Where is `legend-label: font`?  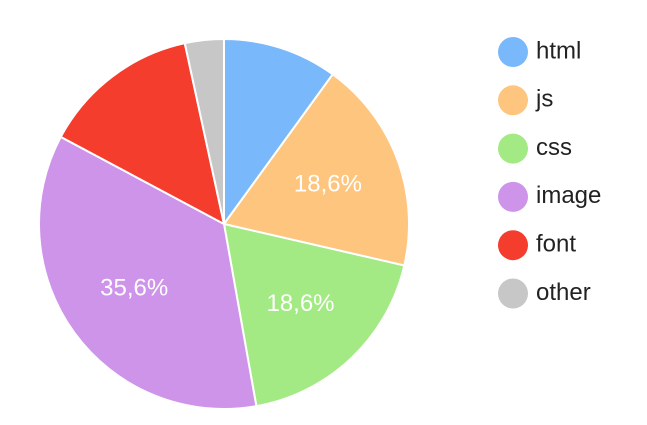 legend-label: font is located at coordinates (556, 244).